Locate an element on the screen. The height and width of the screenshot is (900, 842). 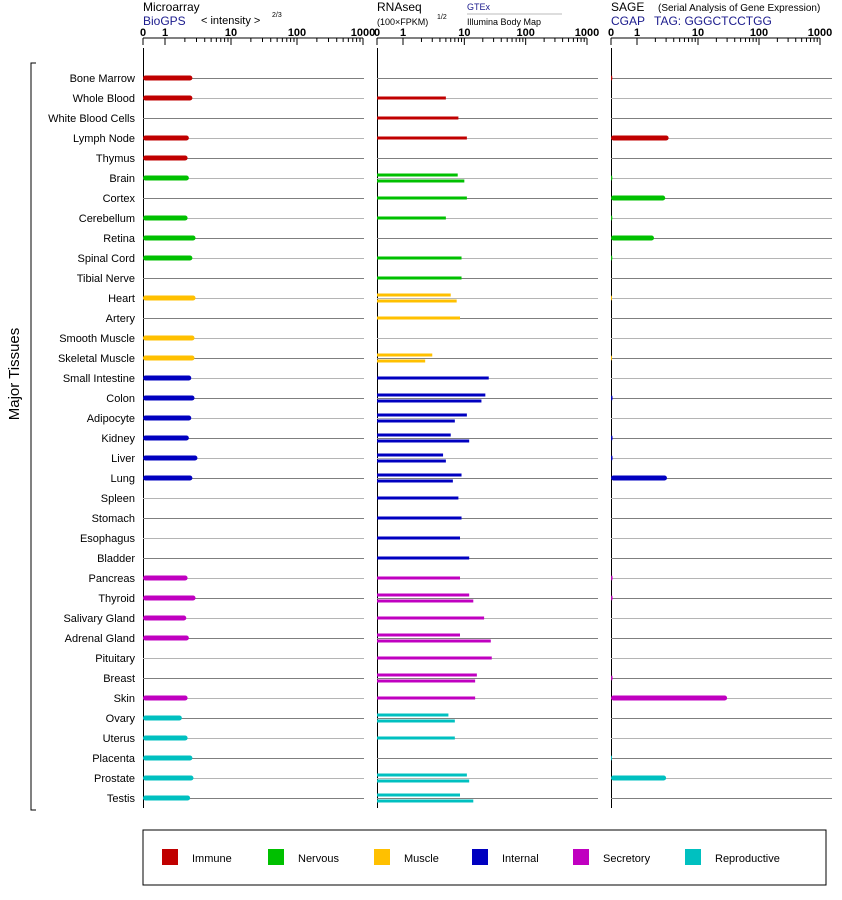
rnaseq-title: RNAseq is located at coordinates (399, 7).